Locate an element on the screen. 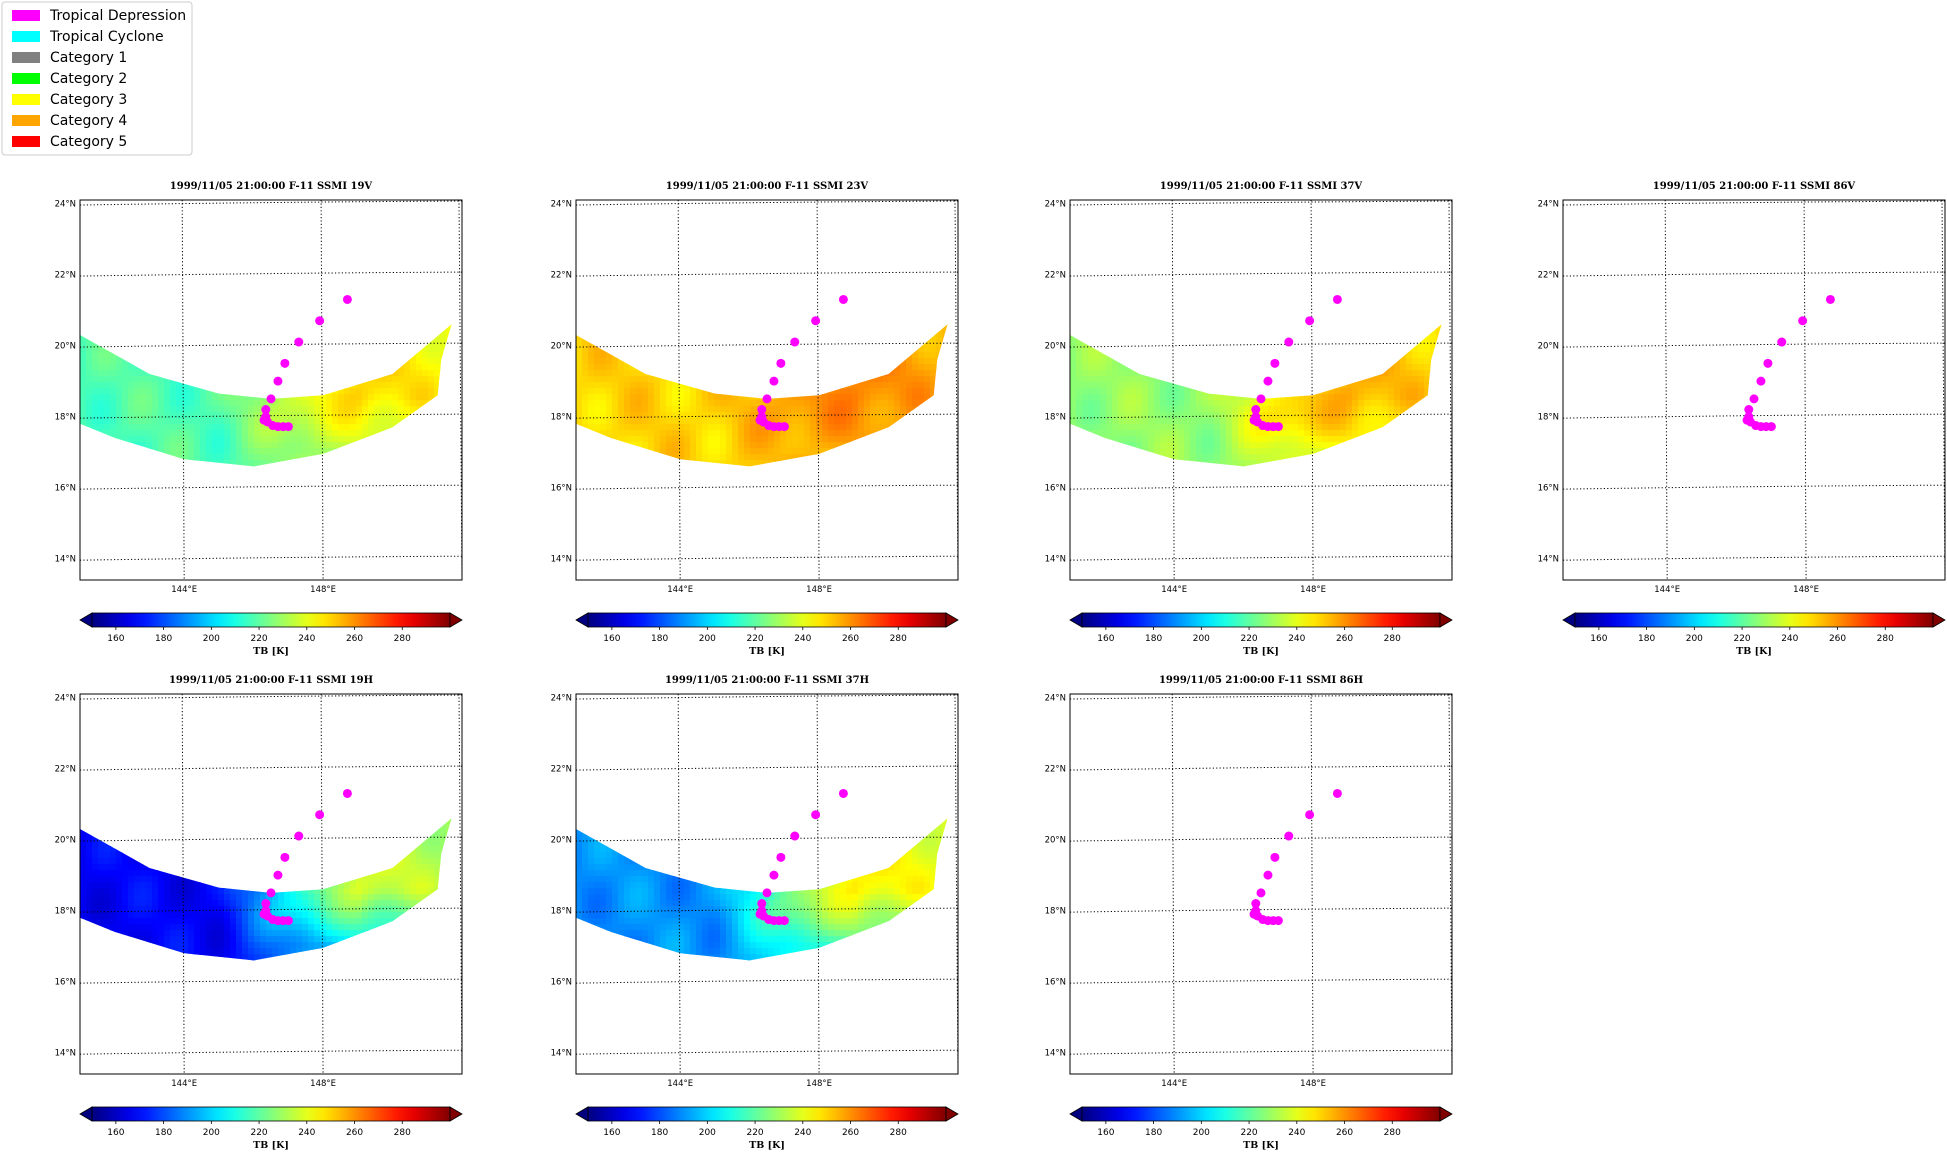 The width and height of the screenshot is (1947, 1162). brightness-temperature-swath is located at coordinates (266, 889).